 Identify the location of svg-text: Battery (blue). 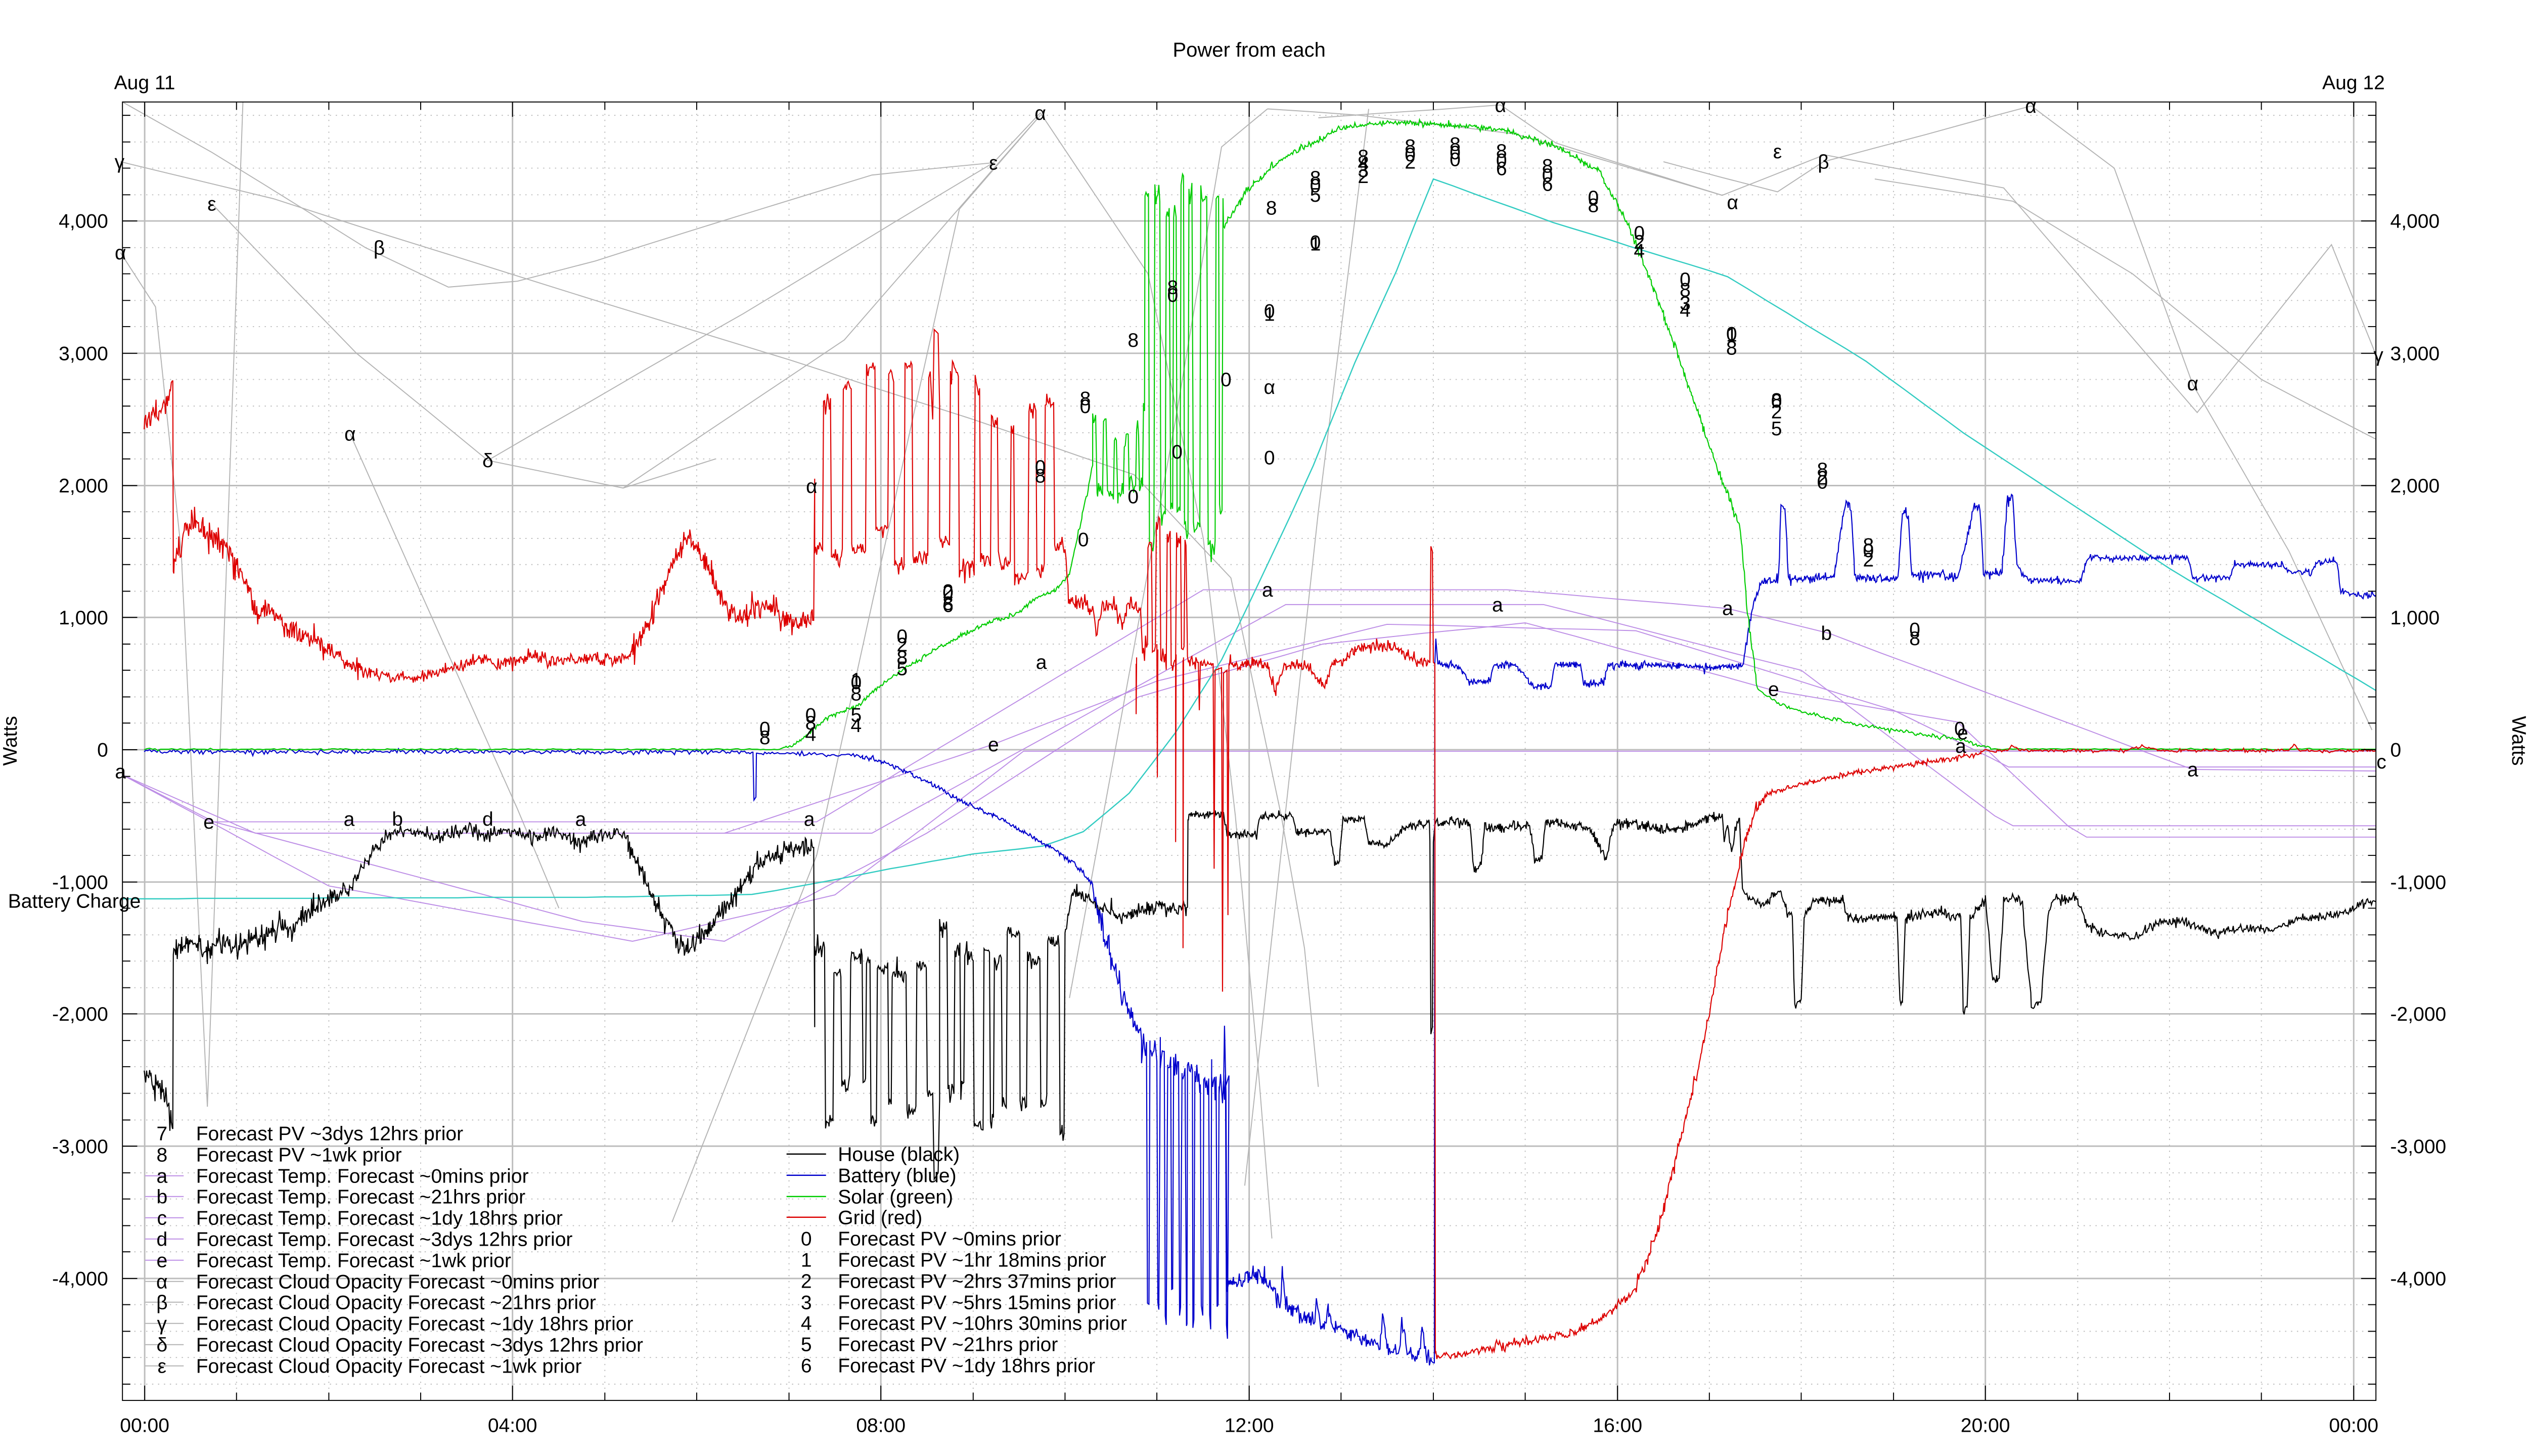
(897, 1176).